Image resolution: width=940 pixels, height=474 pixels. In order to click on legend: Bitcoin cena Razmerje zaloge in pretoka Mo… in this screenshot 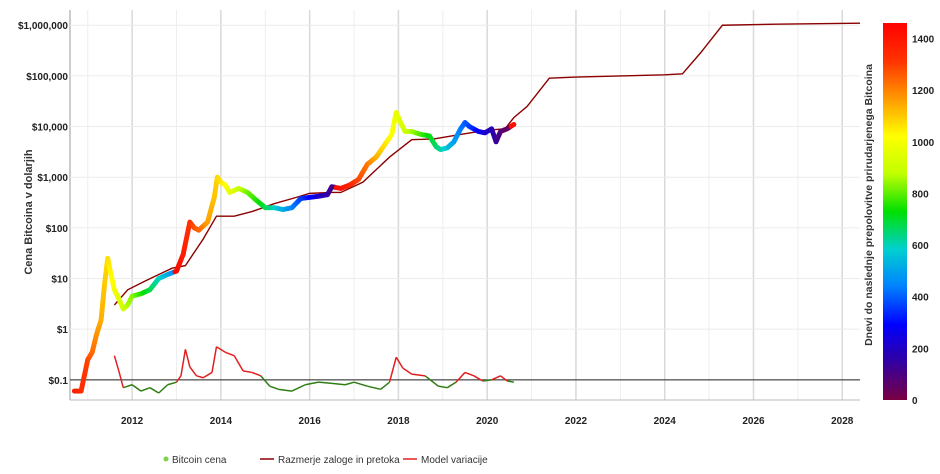, I will do `click(325, 460)`.